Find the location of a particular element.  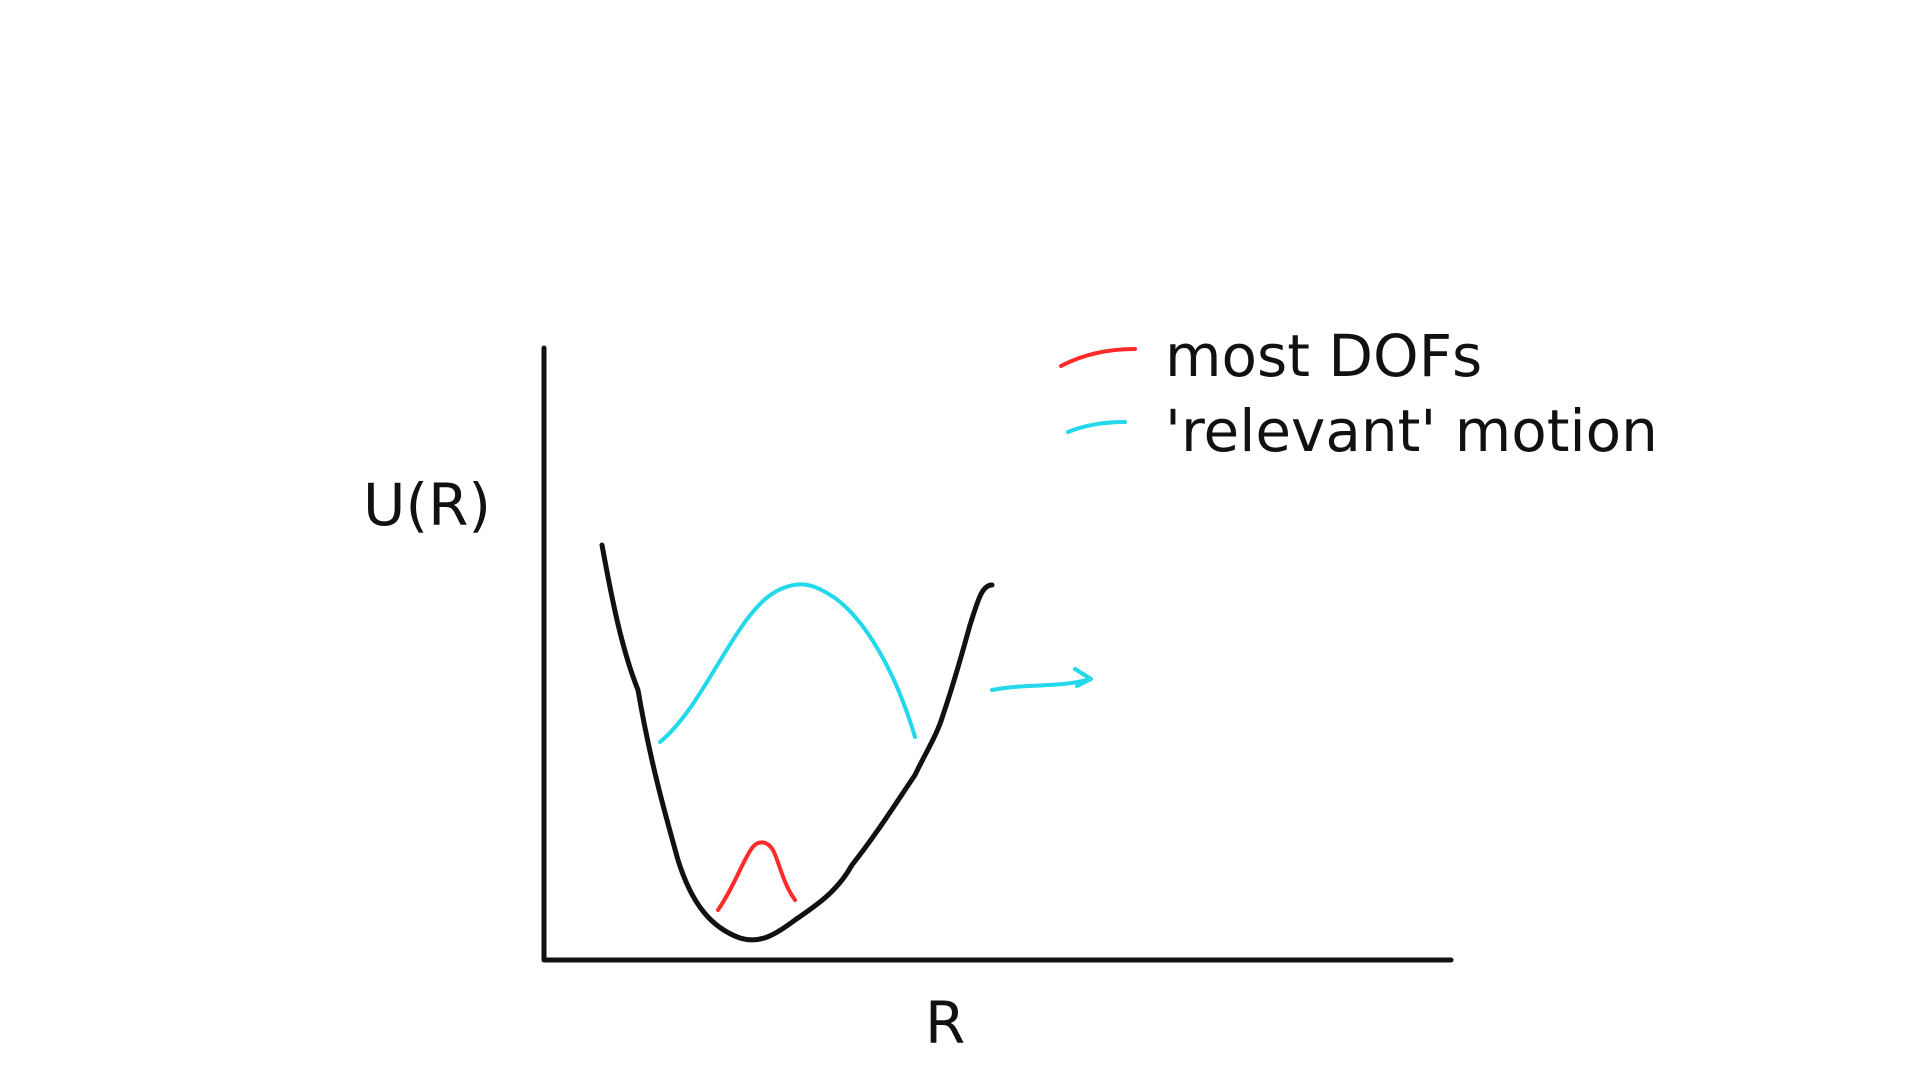

legend-cyan-swatch is located at coordinates (1096, 427).